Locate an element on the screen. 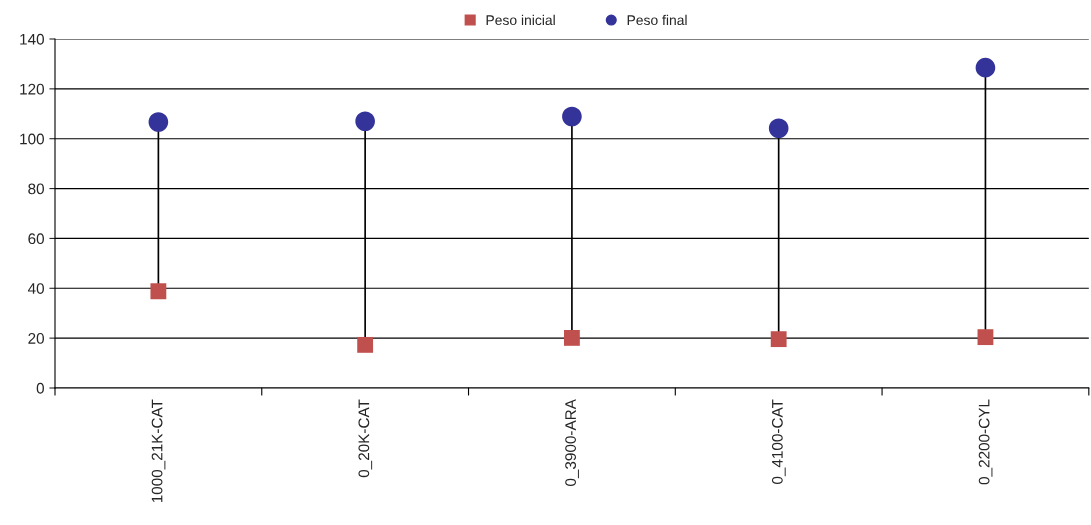  y-tick-label: 20 is located at coordinates (36, 338).